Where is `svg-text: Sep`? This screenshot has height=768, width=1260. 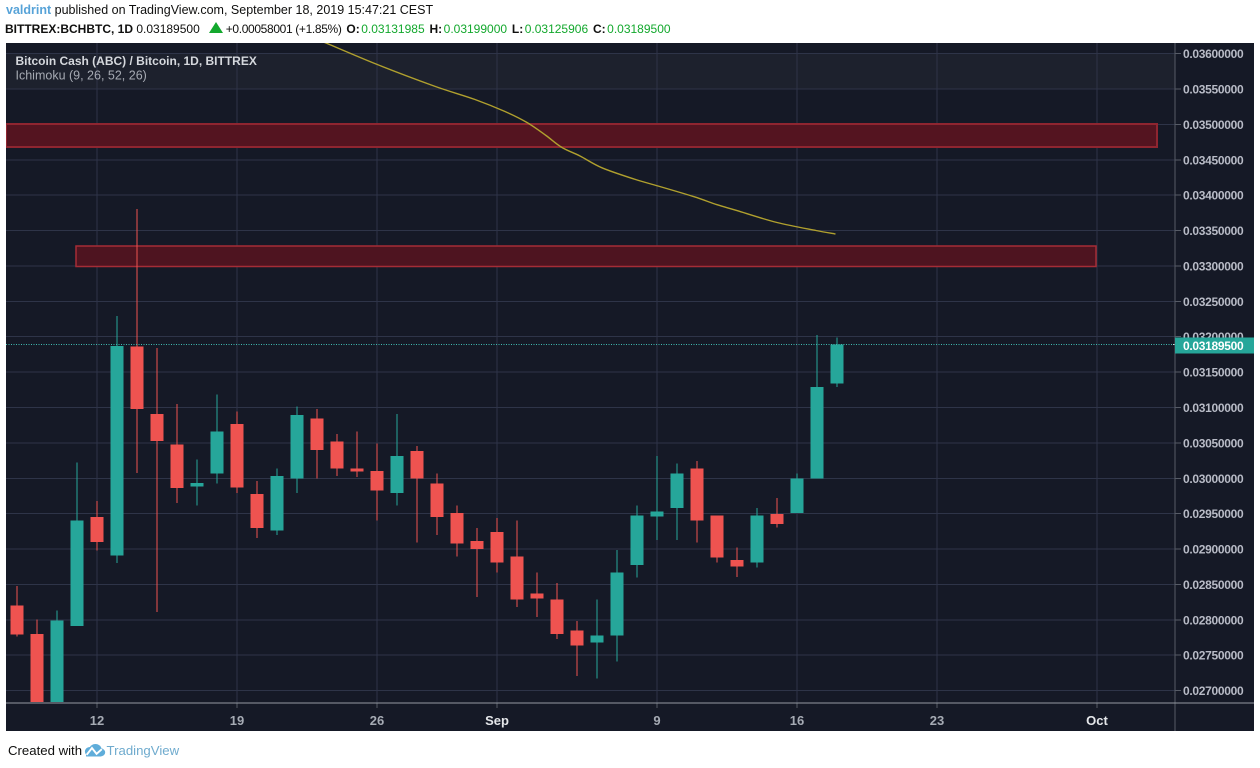
svg-text: Sep is located at coordinates (497, 720).